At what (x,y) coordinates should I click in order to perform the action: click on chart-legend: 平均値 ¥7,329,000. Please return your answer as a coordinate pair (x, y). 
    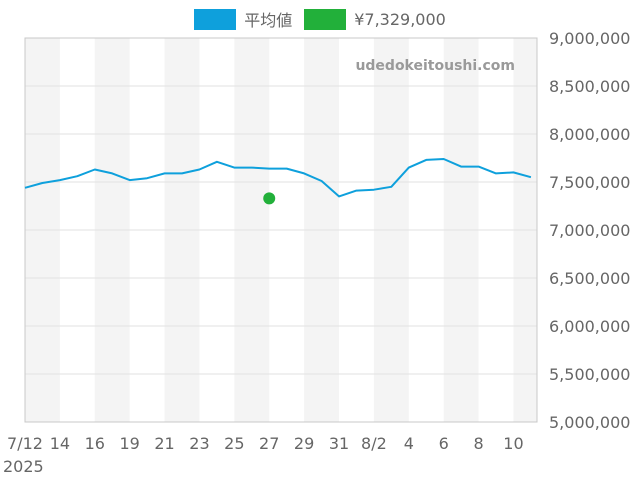
    Looking at the image, I should click on (320, 19).